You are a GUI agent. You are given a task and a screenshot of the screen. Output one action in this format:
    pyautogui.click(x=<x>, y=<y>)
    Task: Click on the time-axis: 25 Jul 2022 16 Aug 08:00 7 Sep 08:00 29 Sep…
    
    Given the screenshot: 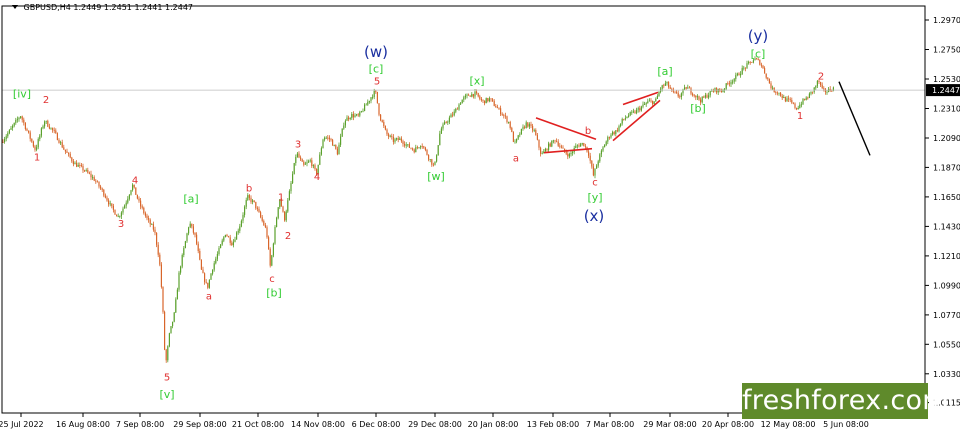 What is the action you would take?
    pyautogui.click(x=434, y=421)
    